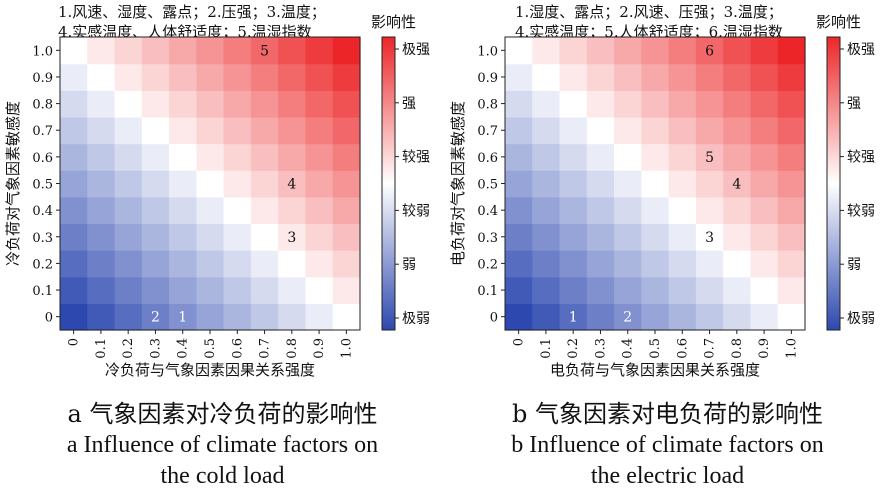  I want to click on x-tick-label: 0.8, so click(292, 348).